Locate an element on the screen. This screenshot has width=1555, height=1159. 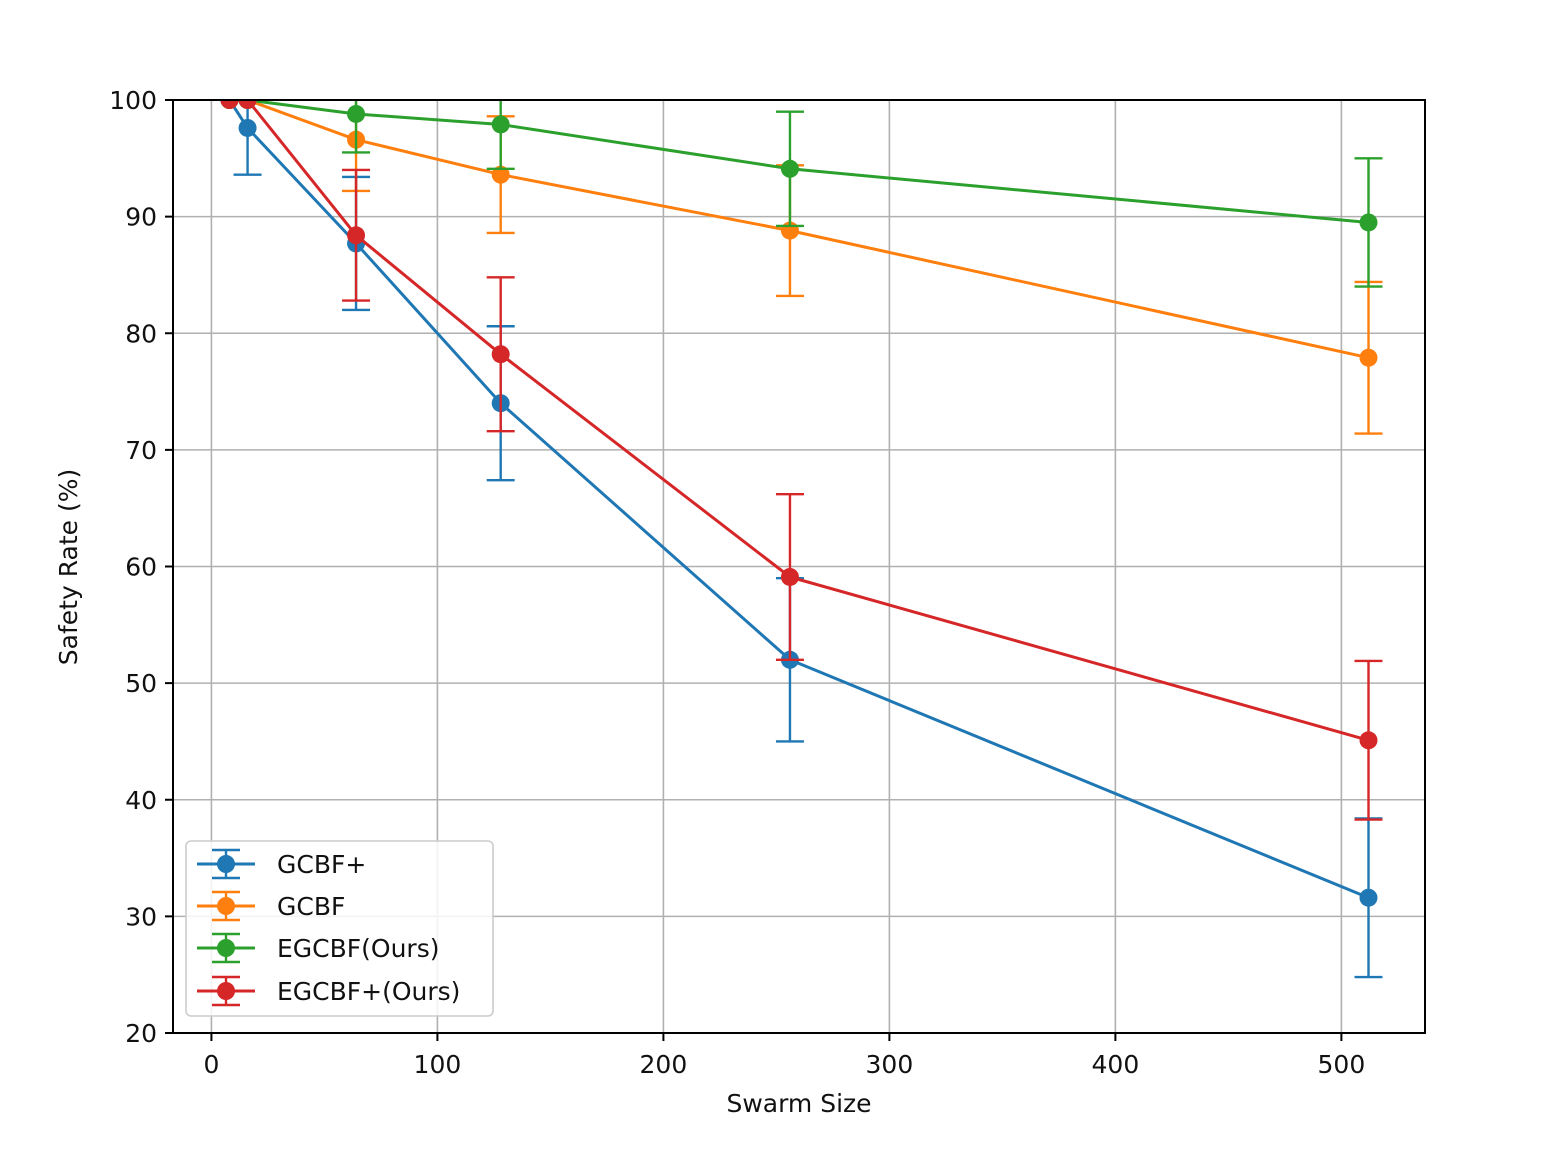
x-tick-label: 200 is located at coordinates (664, 1064).